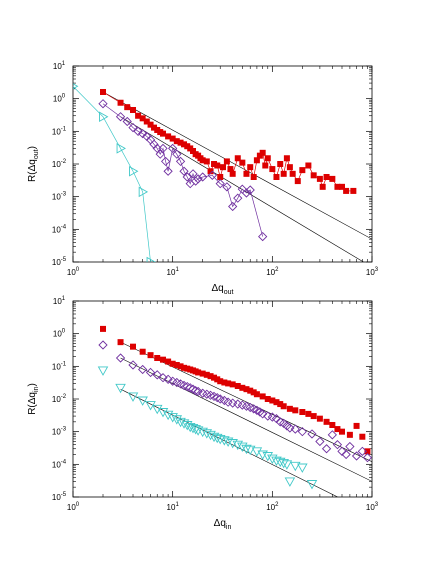 Image resolution: width=447 pixels, height=578 pixels. Describe the element at coordinates (59, 164) in the screenshot. I see `y-tick-label: 10⁻²` at that location.